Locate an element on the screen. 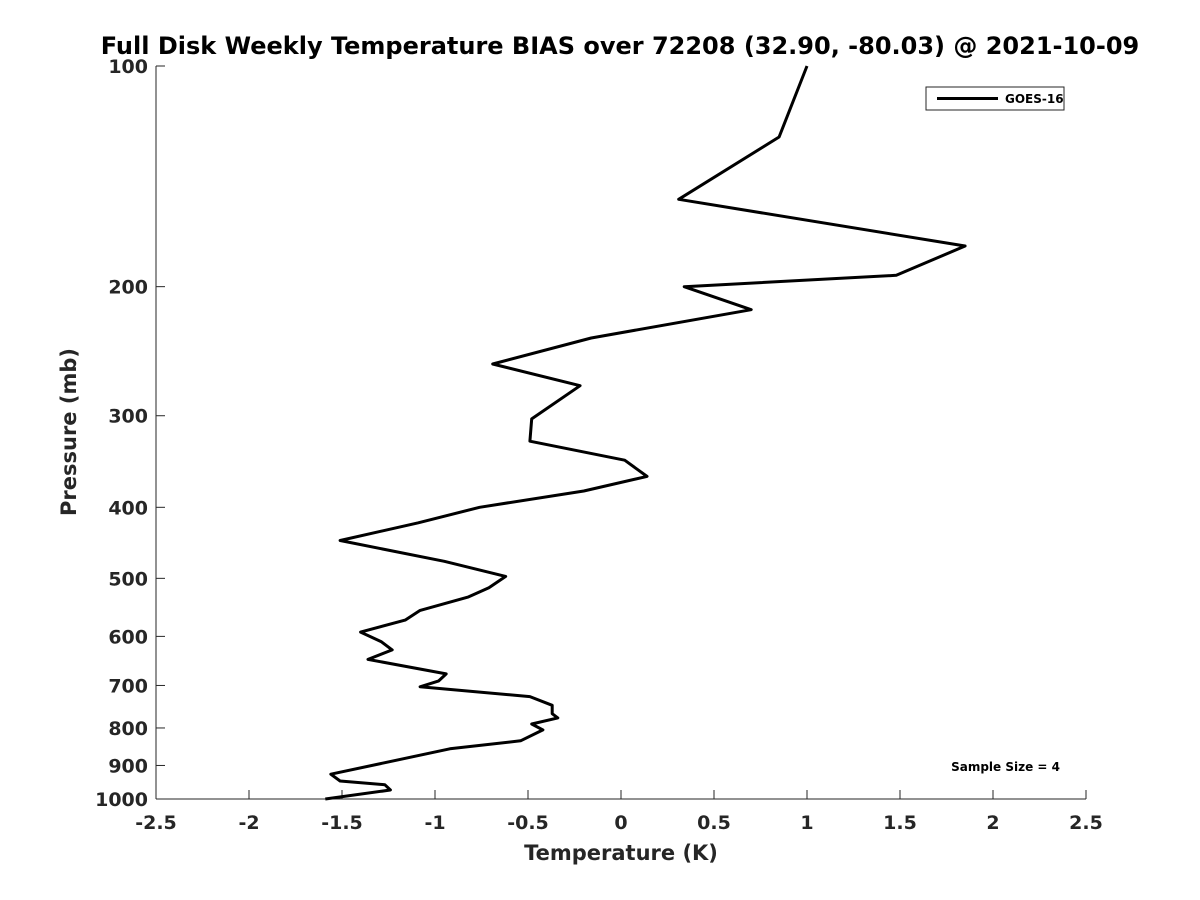 The image size is (1200, 900). y-tick-label: 100 is located at coordinates (128, 67).